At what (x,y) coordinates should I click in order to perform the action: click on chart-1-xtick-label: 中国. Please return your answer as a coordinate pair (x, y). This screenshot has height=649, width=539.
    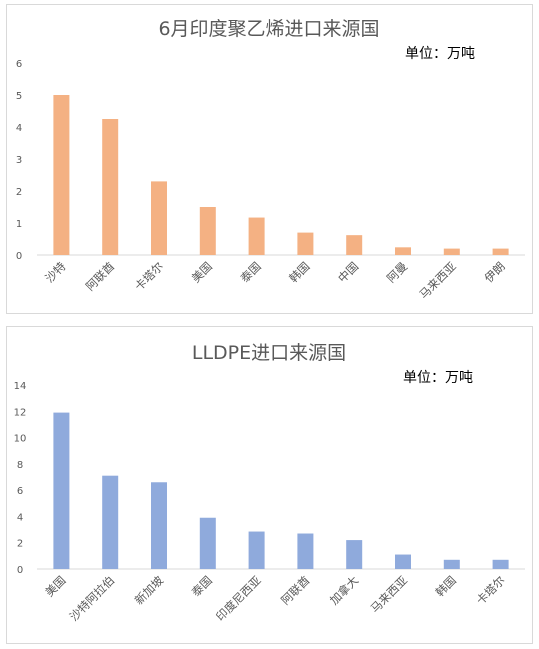
    Looking at the image, I should click on (348, 272).